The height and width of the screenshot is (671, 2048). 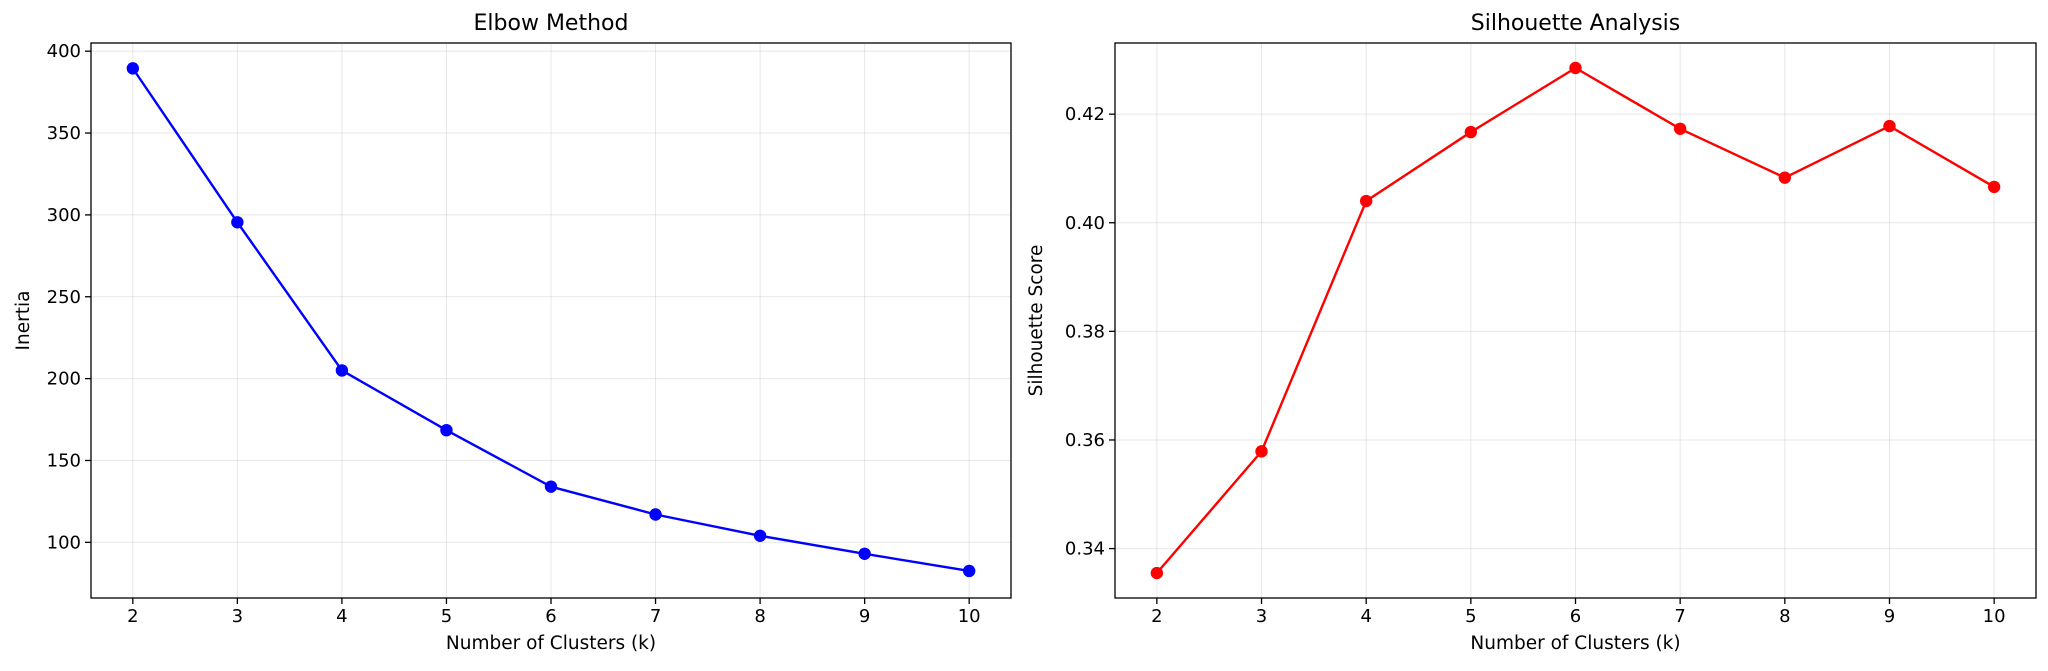 I want to click on chart-title: Silhouette Analysis, so click(x=1576, y=23).